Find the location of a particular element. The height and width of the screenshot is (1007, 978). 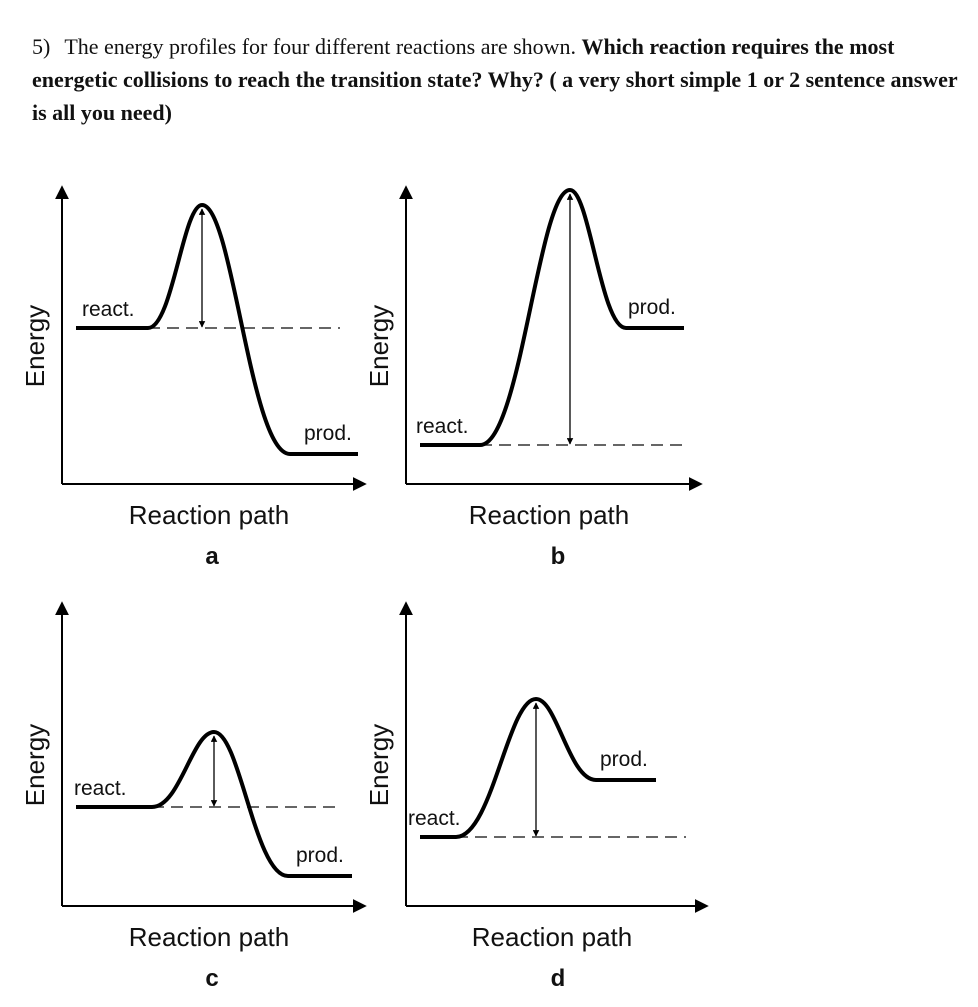

panel-a: react. prod. Reaction path a Energy is located at coordinates (193, 377).